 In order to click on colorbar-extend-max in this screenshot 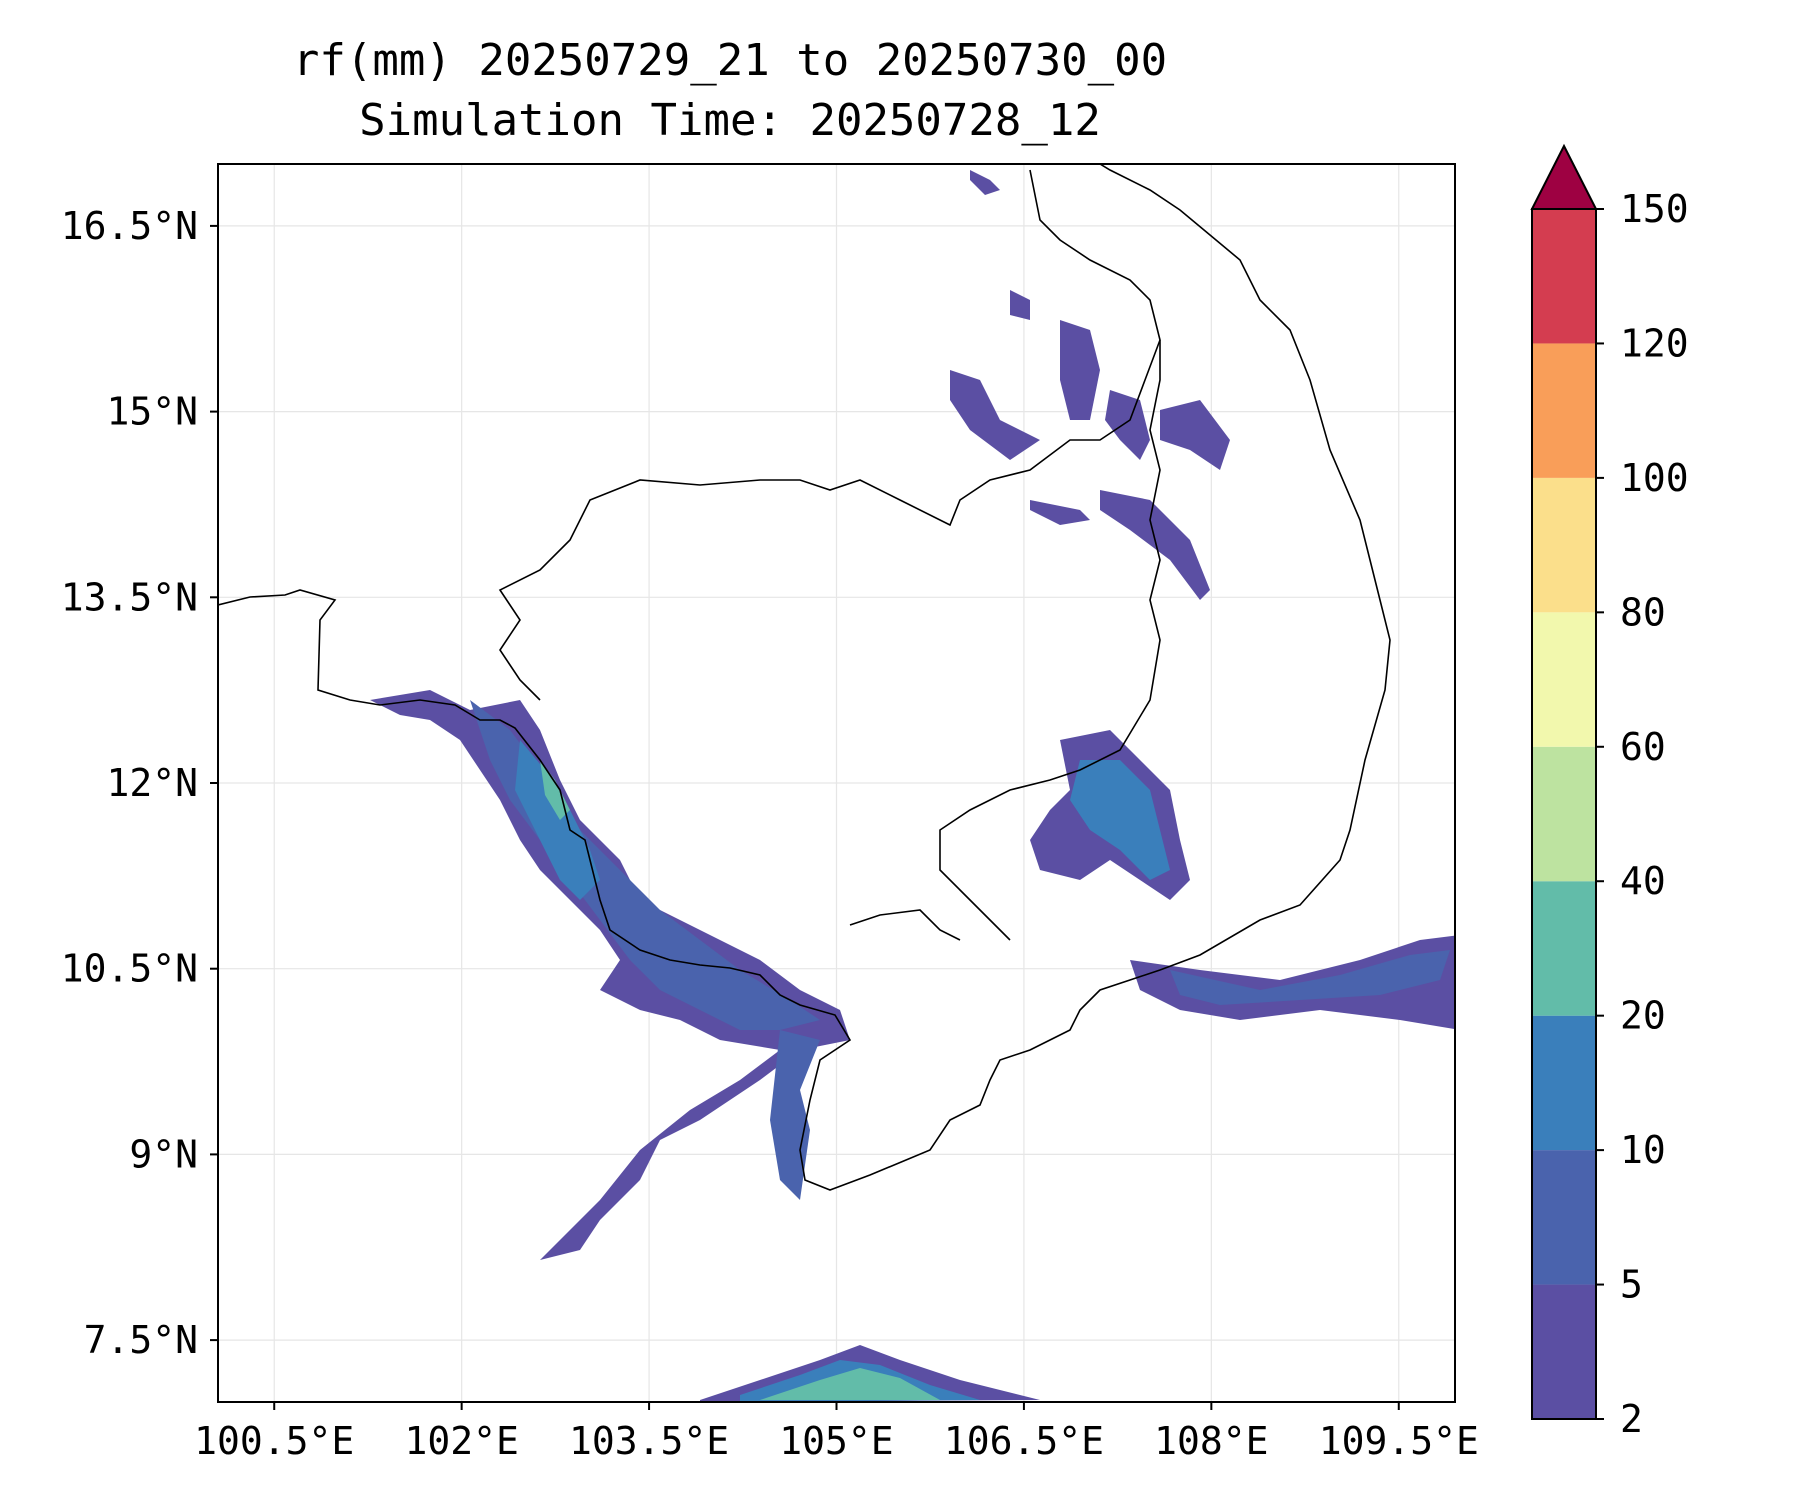, I will do `click(1564, 176)`.